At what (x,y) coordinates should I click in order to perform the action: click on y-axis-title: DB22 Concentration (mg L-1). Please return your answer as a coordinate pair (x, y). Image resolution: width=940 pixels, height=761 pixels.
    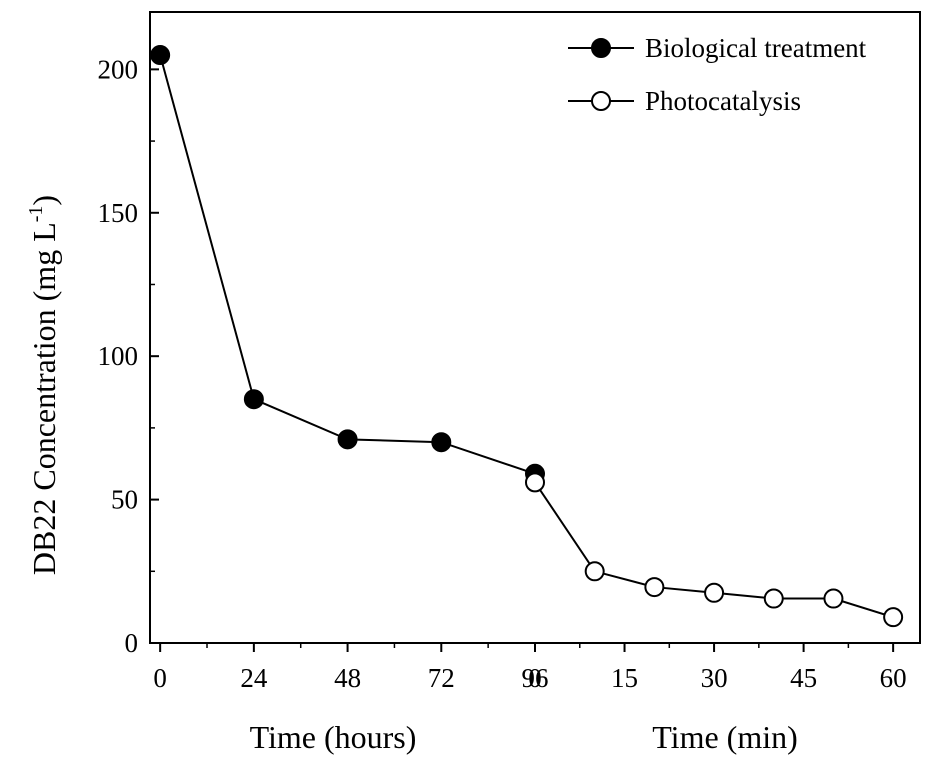
    Looking at the image, I should click on (43, 385).